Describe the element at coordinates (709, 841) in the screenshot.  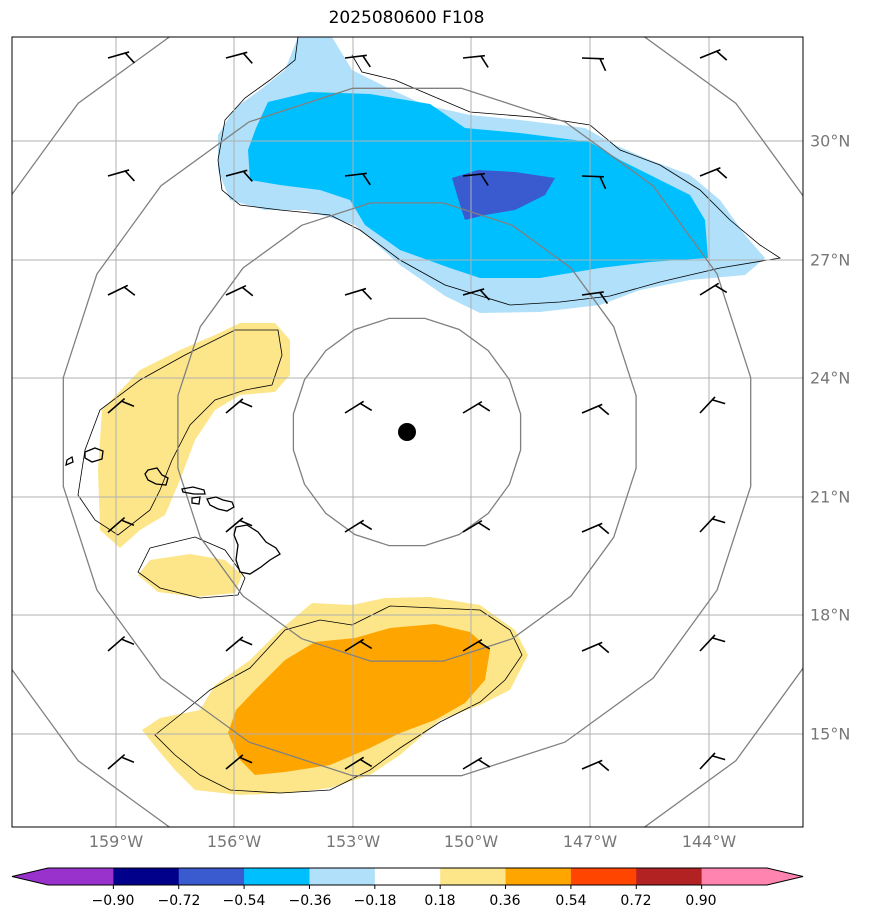
I see `lon-label: 144°W` at that location.